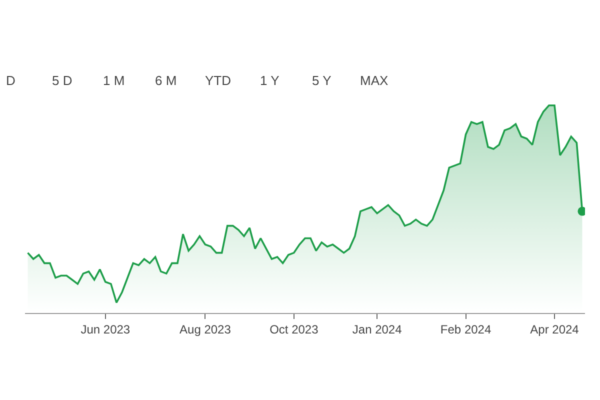  Describe the element at coordinates (11, 80) in the screenshot. I see `text: D` at that location.